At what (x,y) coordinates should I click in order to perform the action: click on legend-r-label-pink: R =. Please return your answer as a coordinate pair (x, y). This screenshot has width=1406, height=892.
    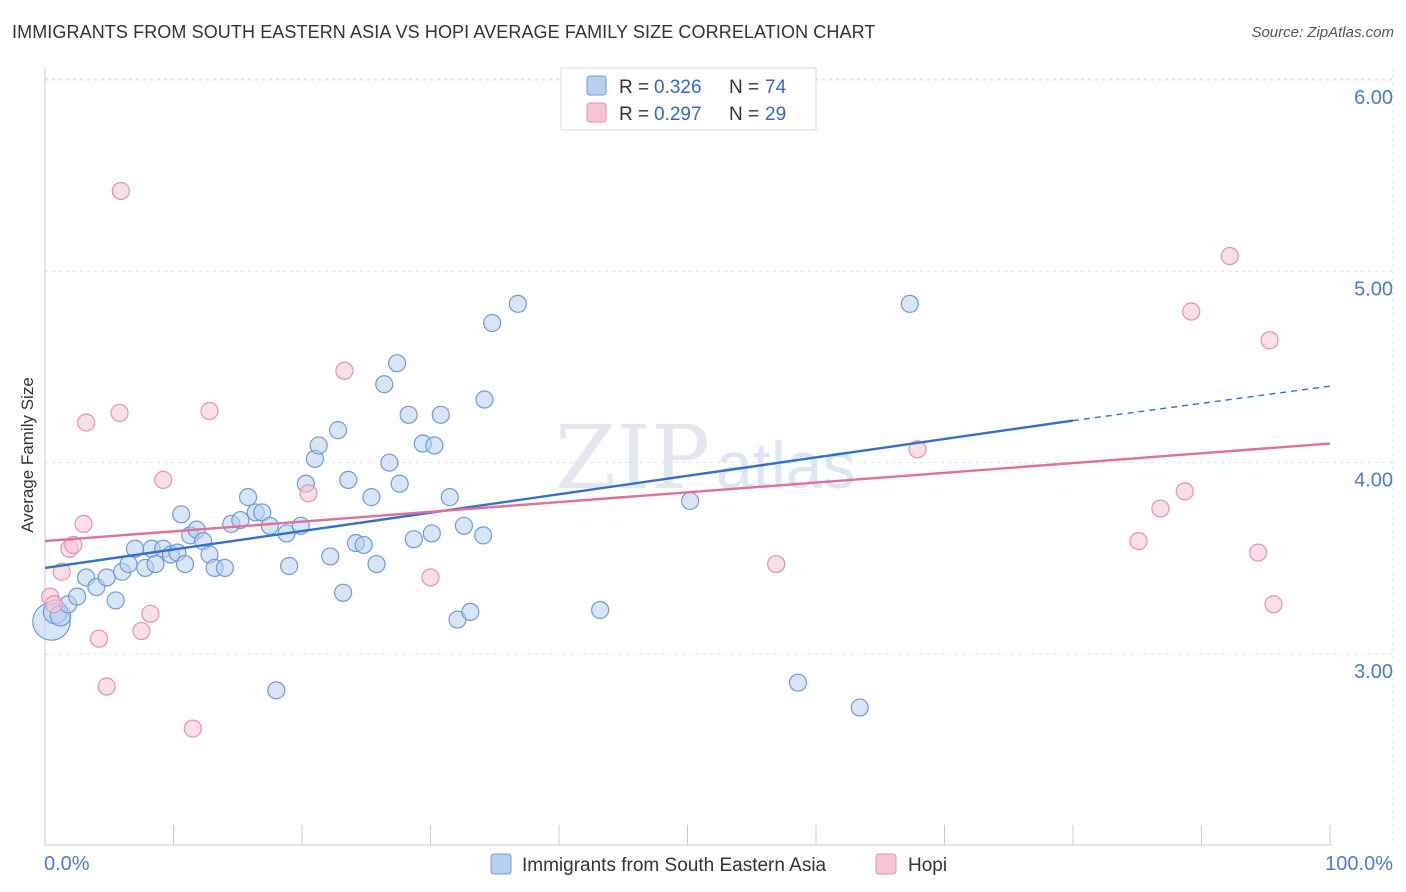
    Looking at the image, I should click on (634, 114).